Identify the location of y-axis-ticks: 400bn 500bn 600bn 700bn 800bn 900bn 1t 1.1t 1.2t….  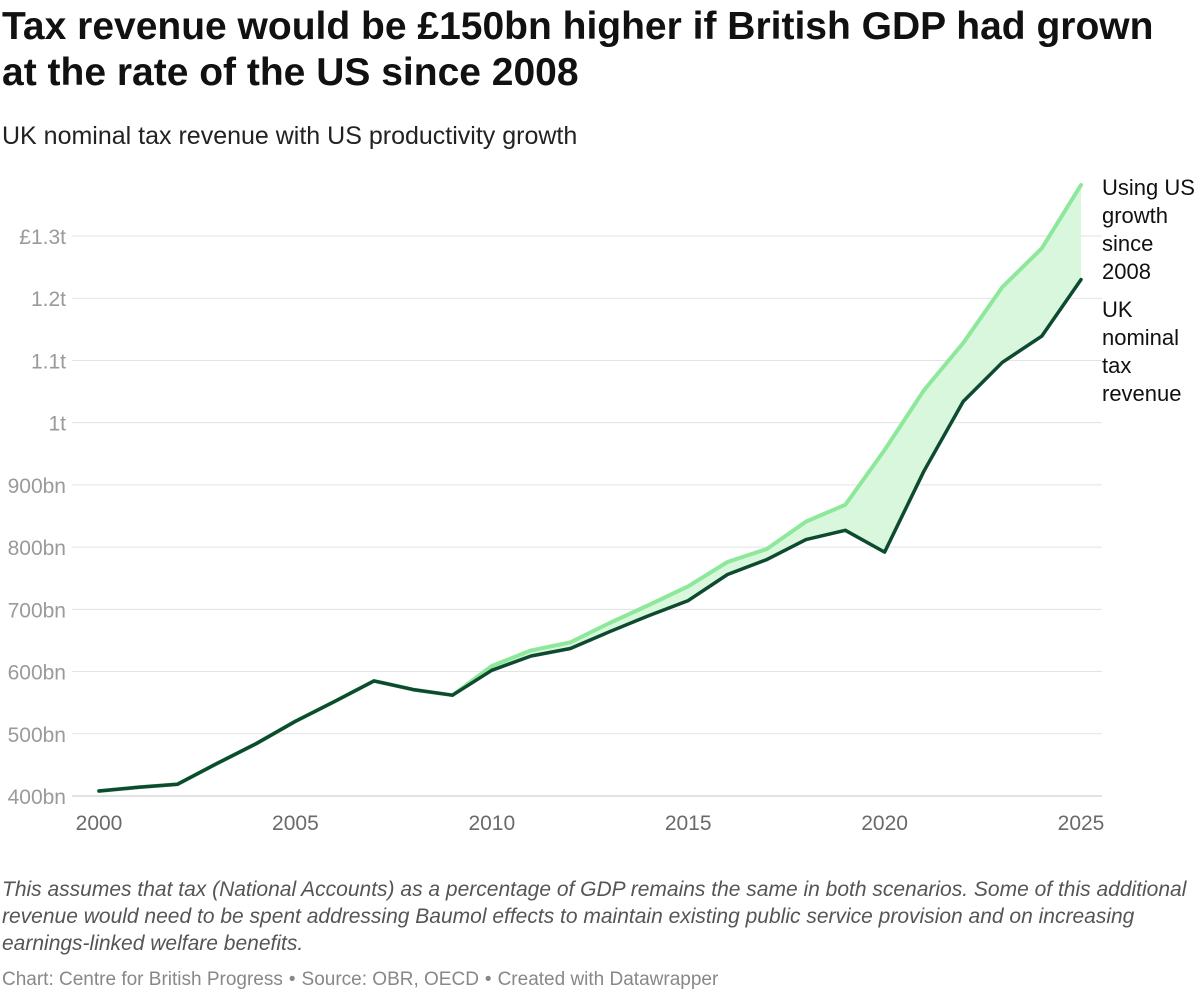
(37, 517).